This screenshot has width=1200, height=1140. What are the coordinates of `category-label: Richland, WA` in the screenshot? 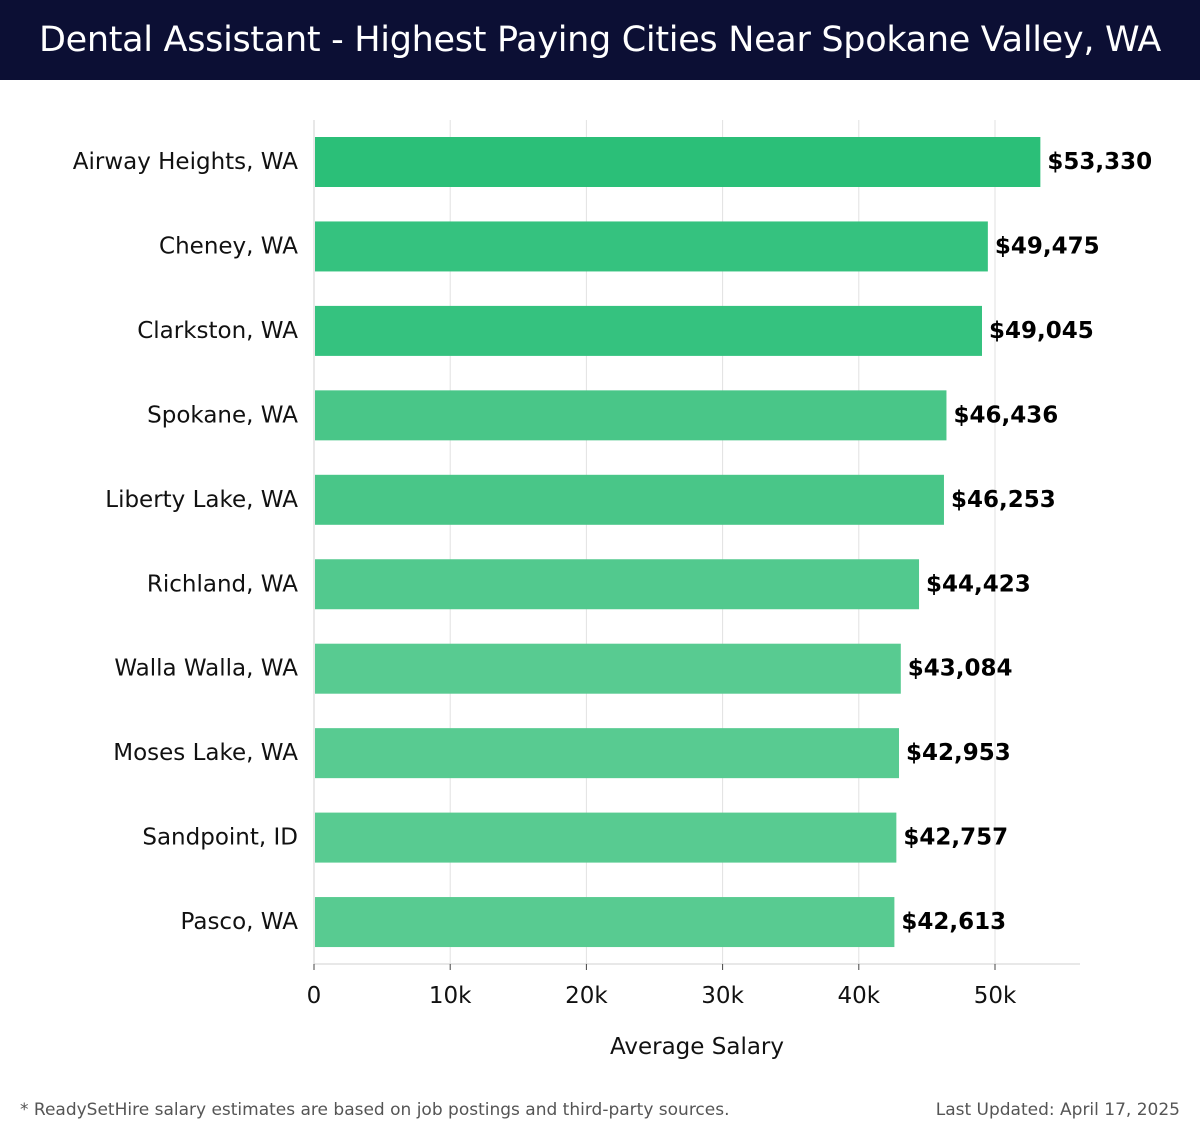 It's located at (222, 584).